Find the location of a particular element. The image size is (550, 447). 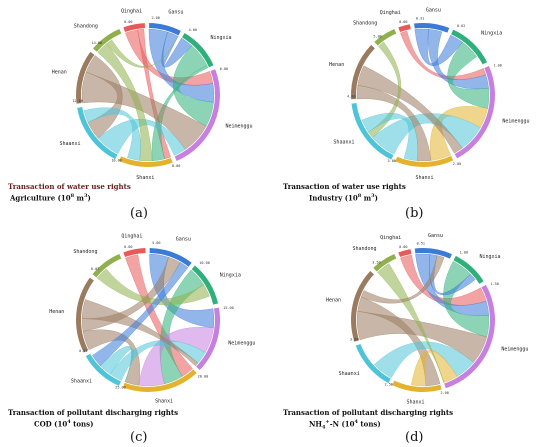

tick-label: 15.00 is located at coordinates (228, 308).